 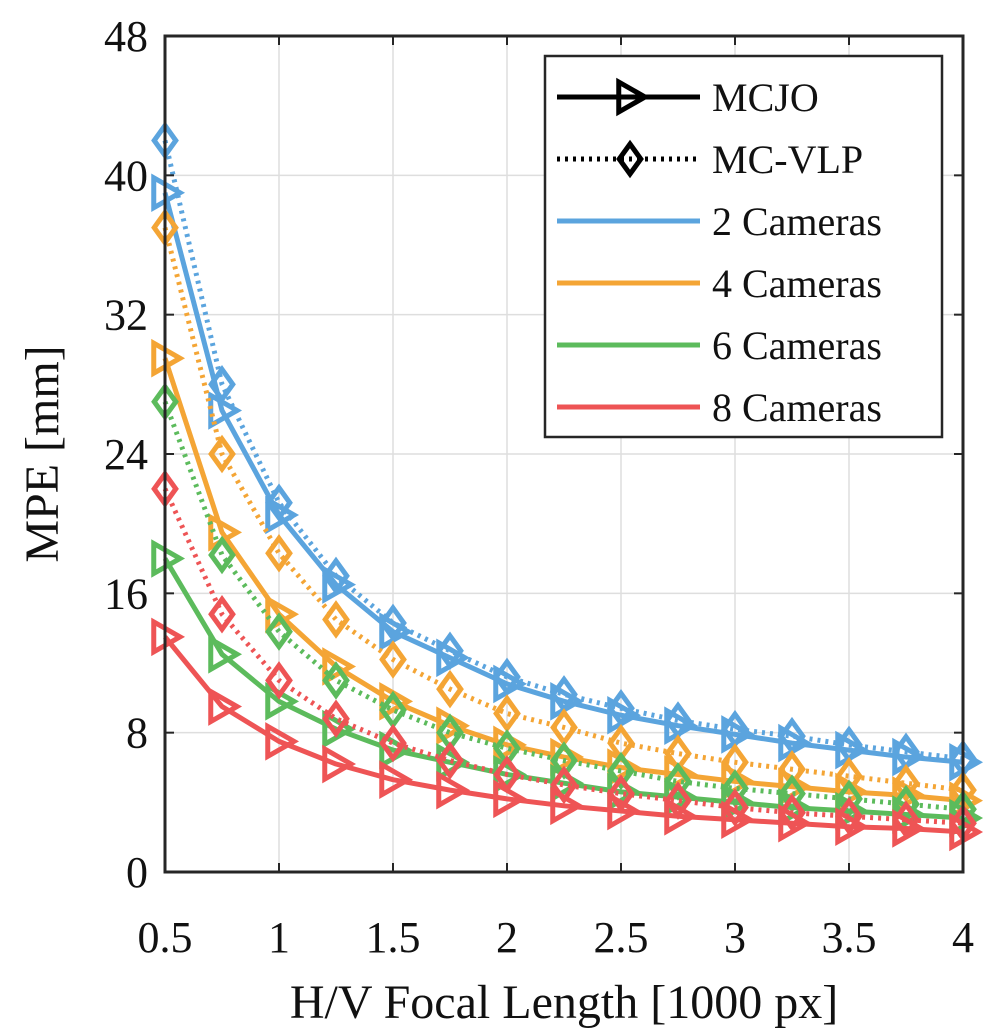 I want to click on y-tick-label: 32, so click(x=126, y=315).